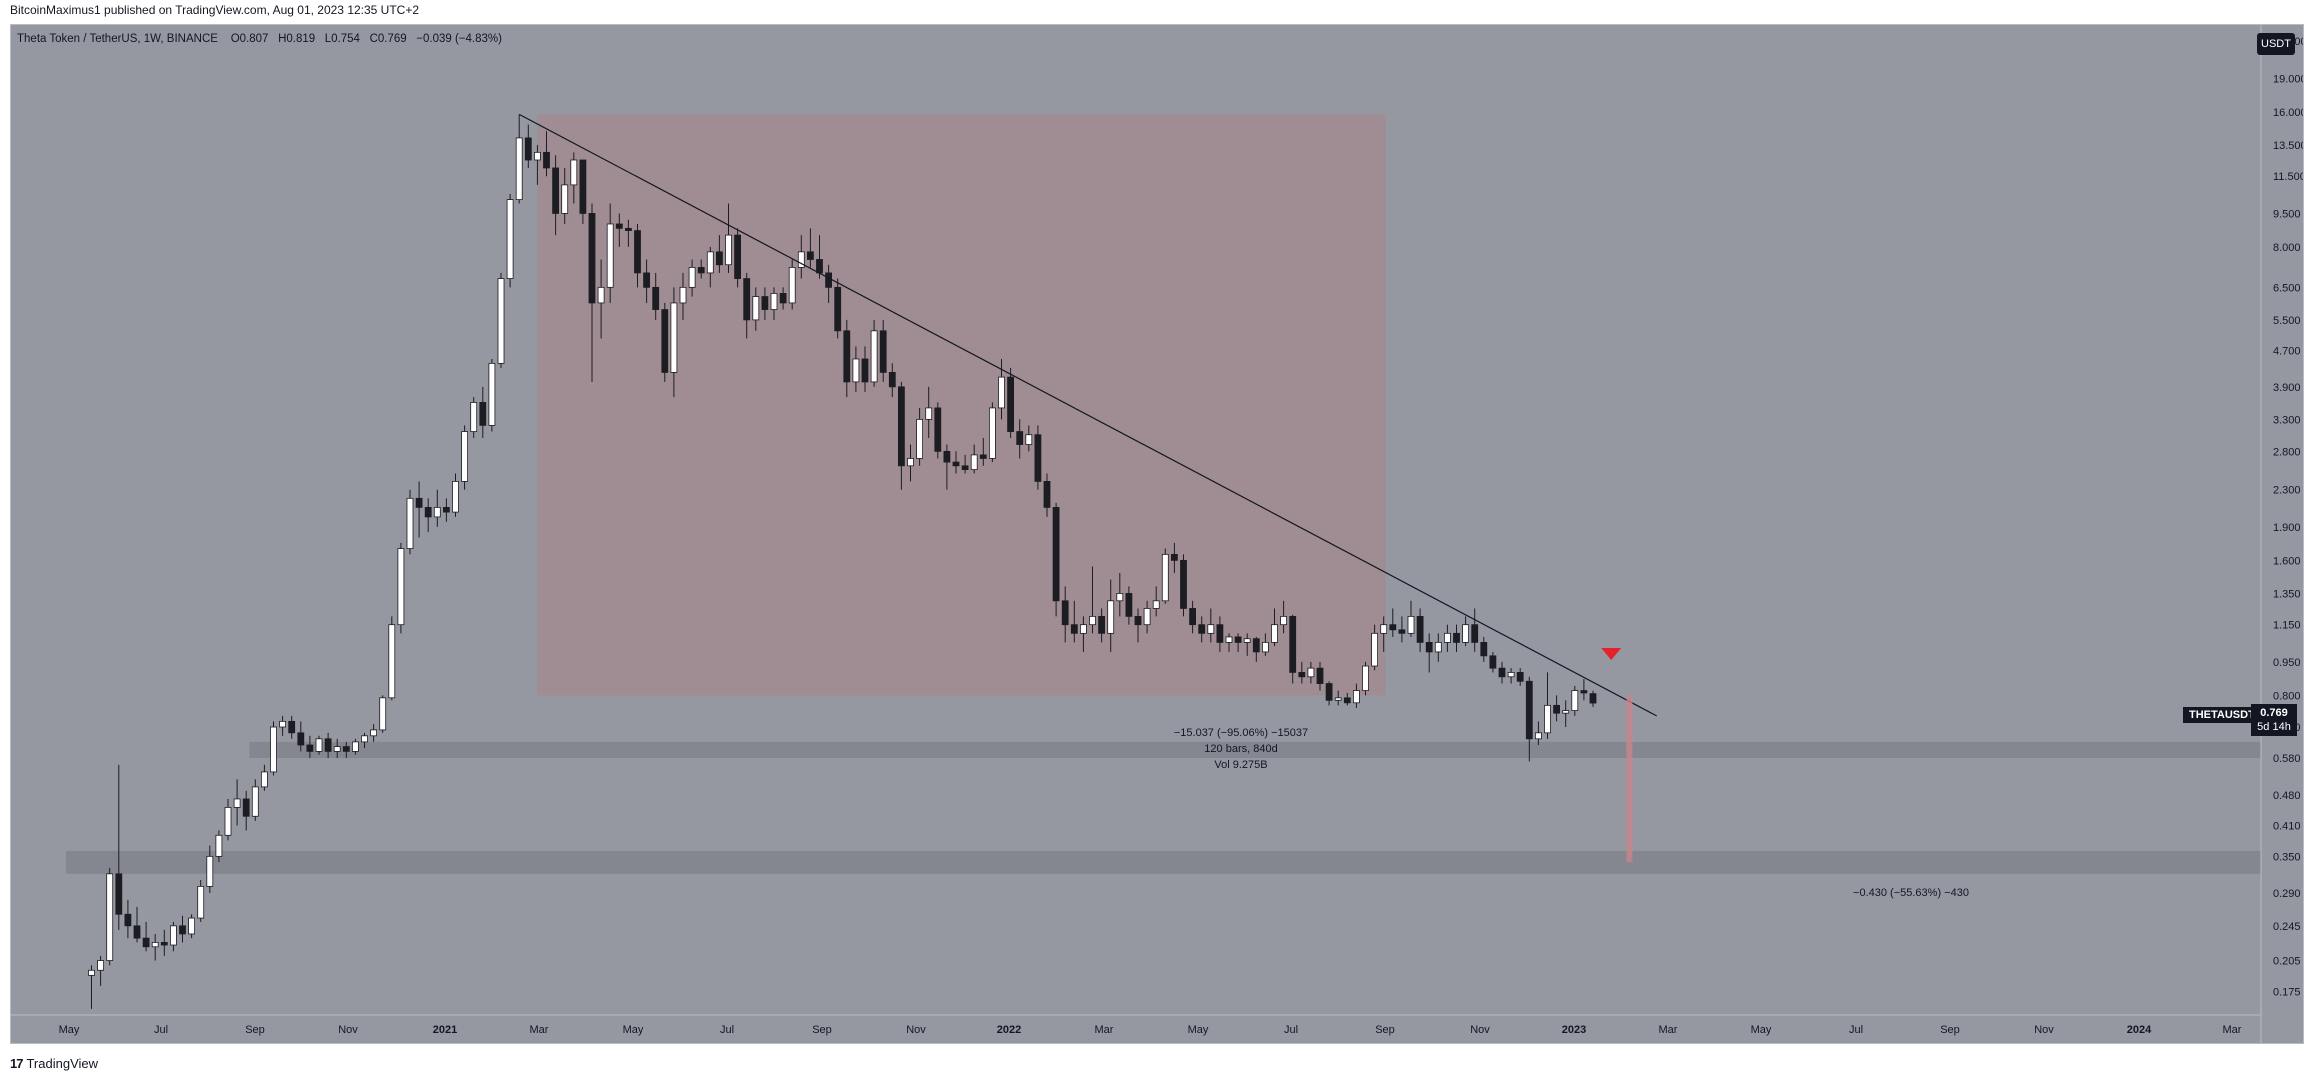  I want to click on close-value: 0.769, so click(392, 39).